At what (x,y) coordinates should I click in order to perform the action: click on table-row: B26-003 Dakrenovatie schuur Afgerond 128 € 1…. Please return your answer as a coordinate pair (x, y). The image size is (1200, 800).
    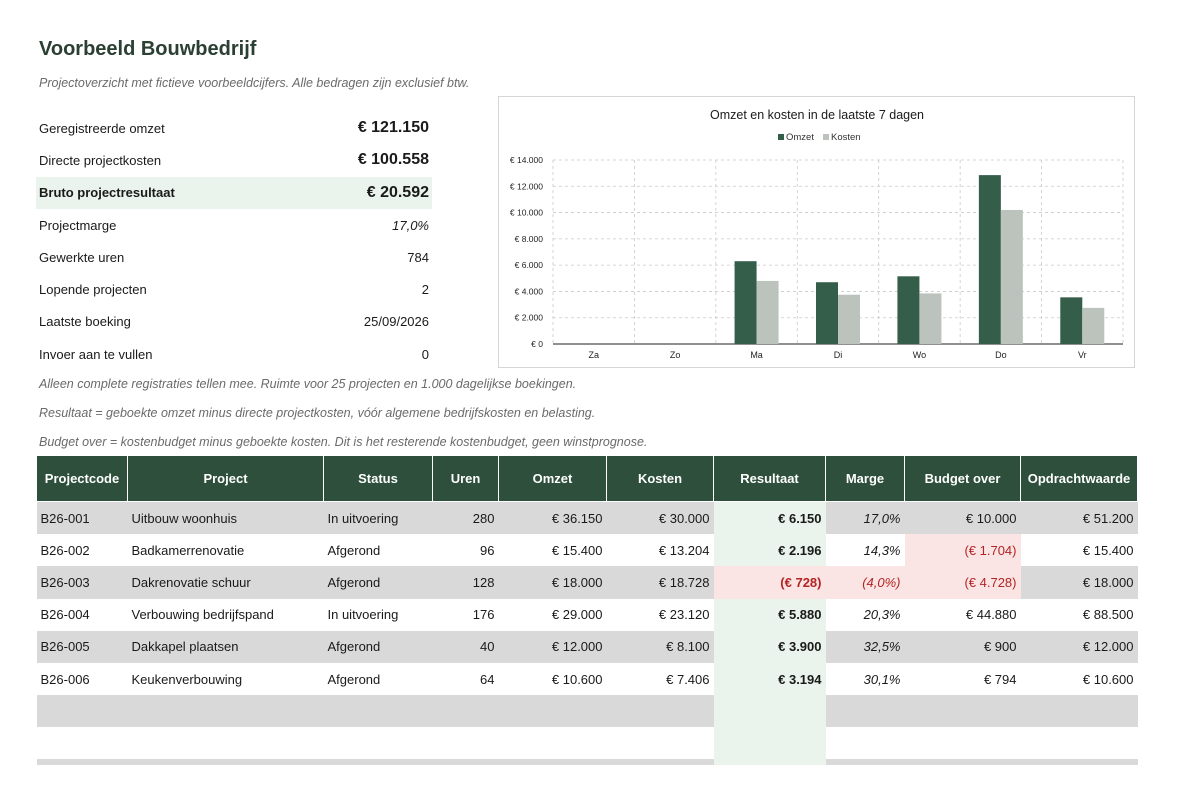
    Looking at the image, I should click on (587, 582).